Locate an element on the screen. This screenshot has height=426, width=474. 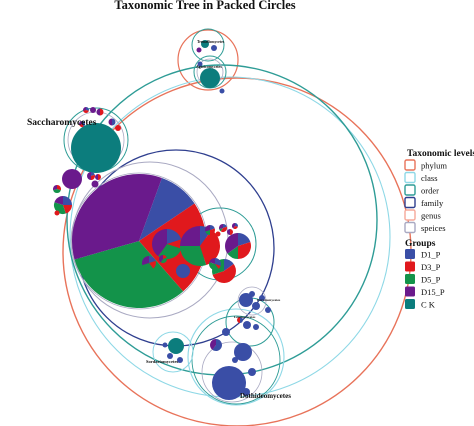
speices-ring is located at coordinates (232, 372).